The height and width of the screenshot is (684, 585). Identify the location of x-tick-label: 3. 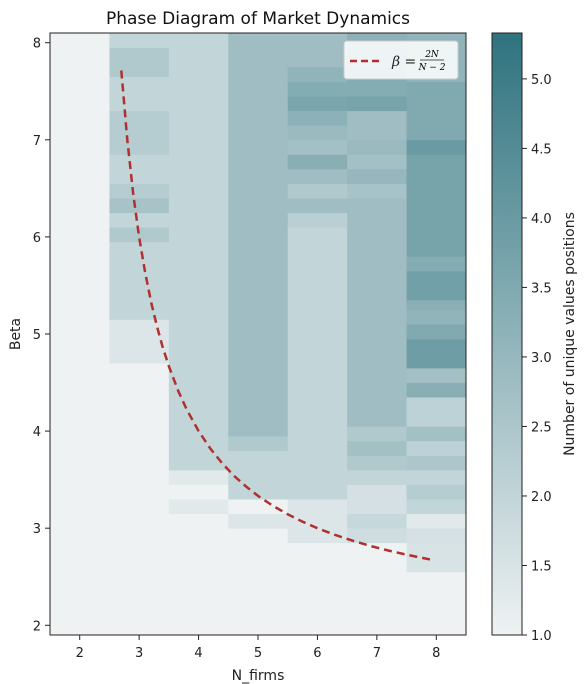
(139, 653).